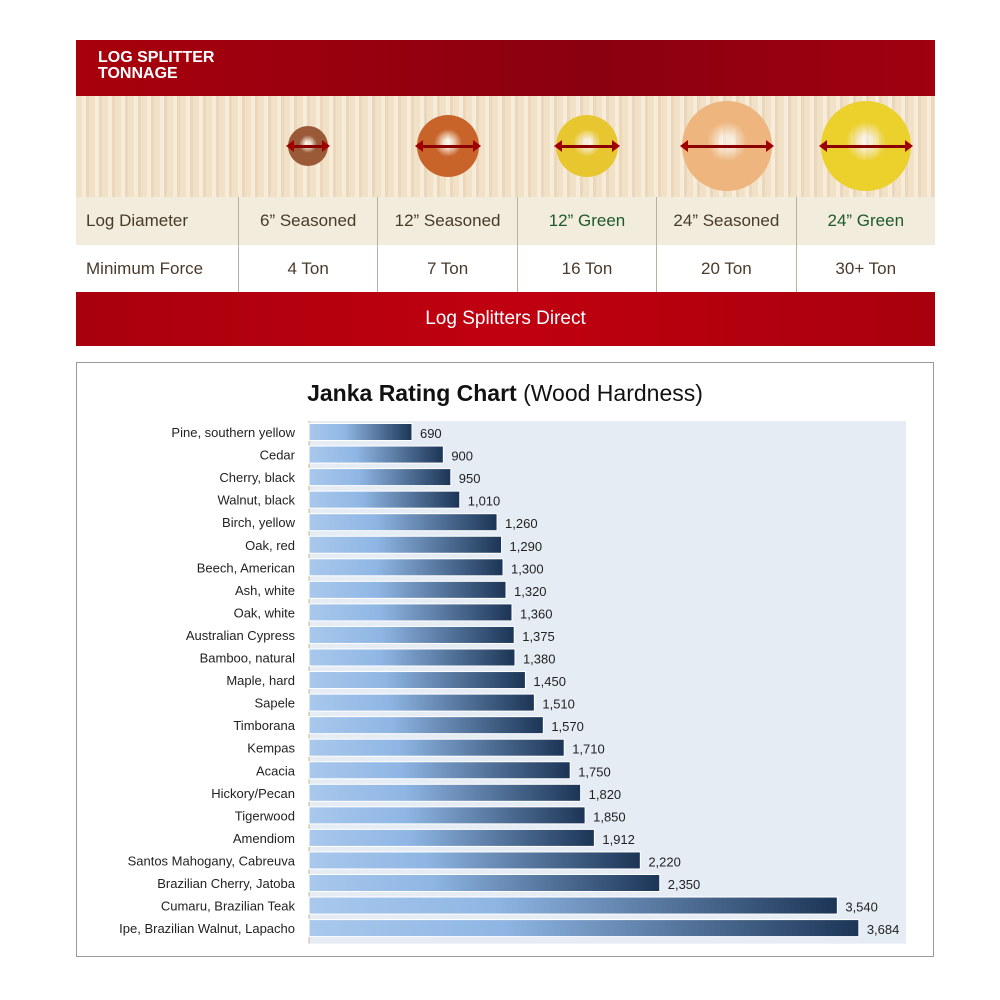  I want to click on category-label: Tigerwood, so click(265, 815).